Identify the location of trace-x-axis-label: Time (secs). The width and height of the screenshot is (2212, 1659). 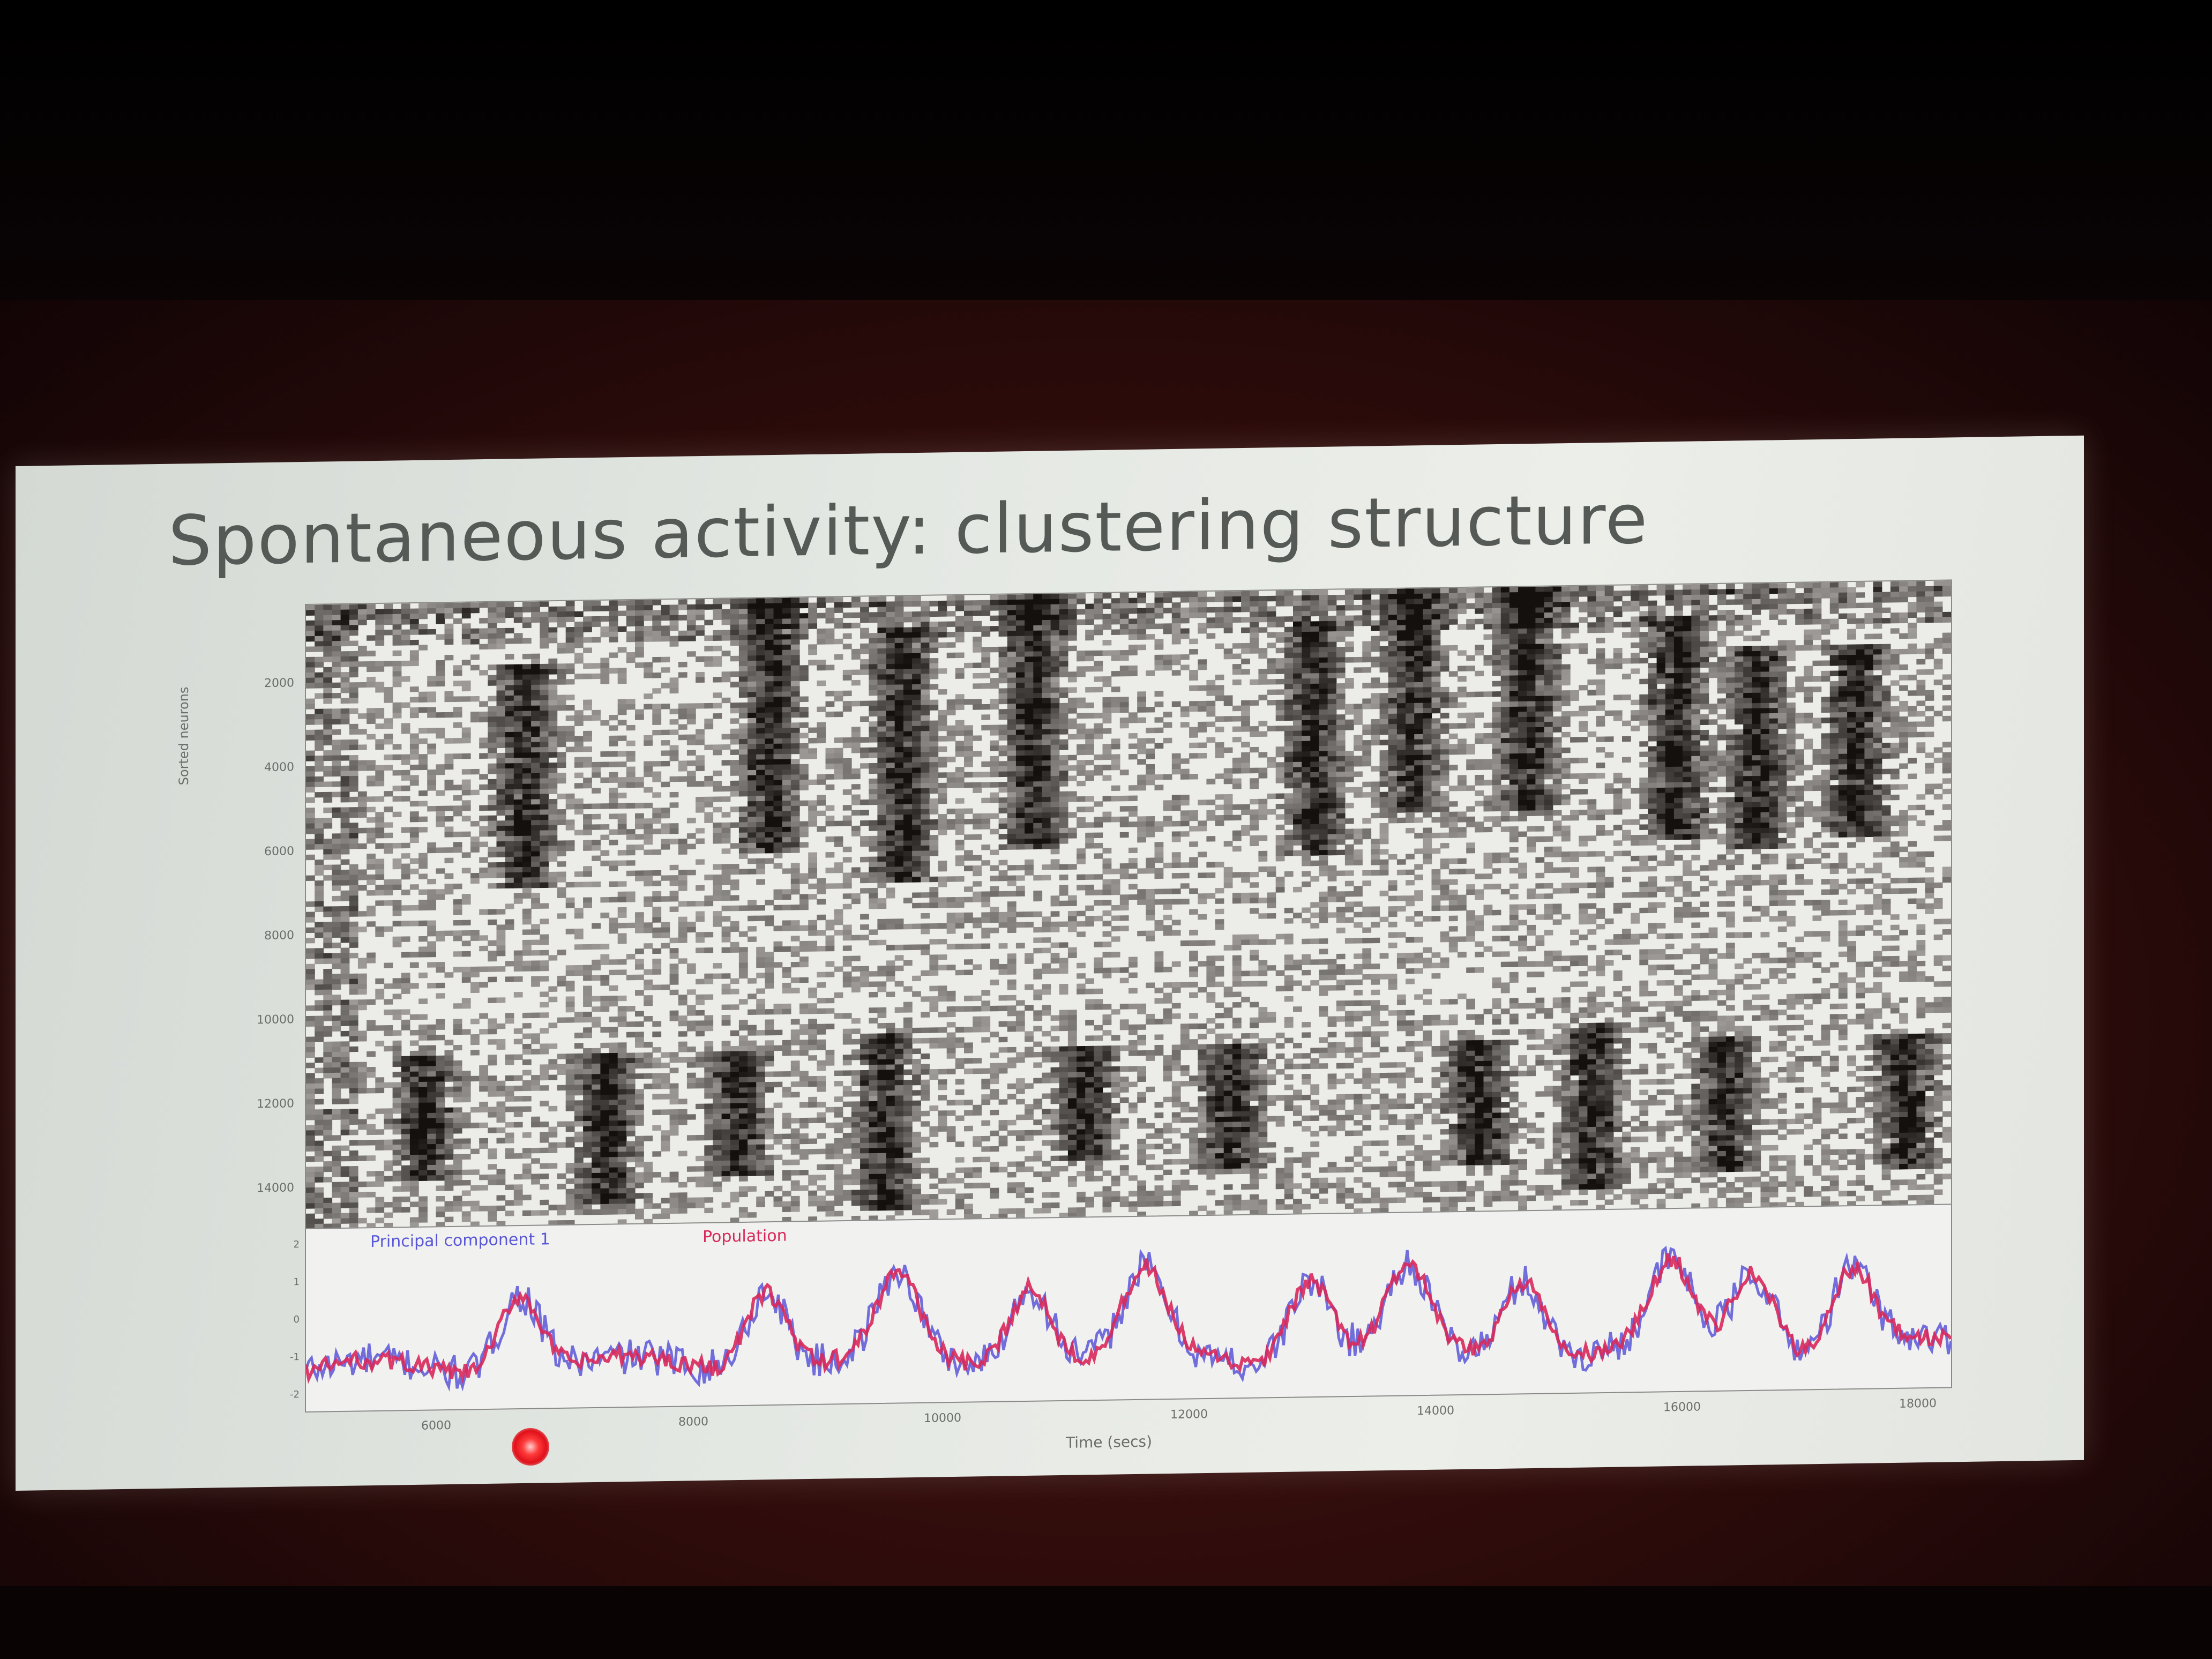
(1109, 1442).